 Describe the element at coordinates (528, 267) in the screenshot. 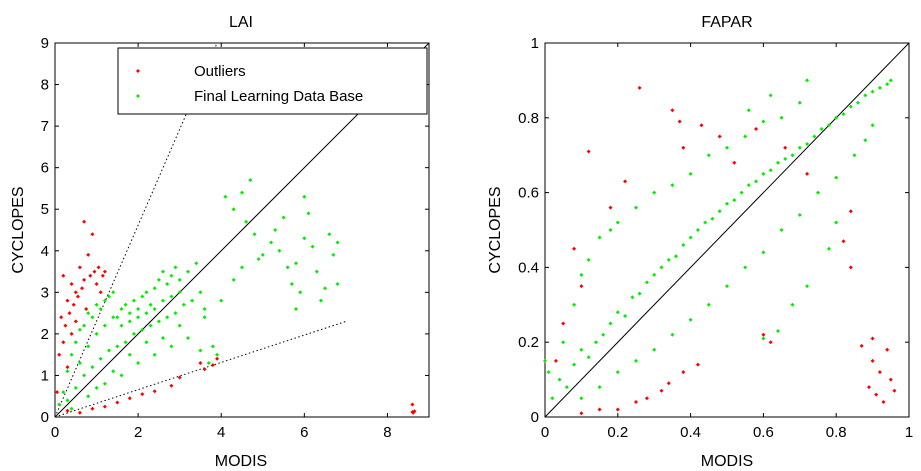

I see `fapar-y-tick-label: 0.4` at that location.